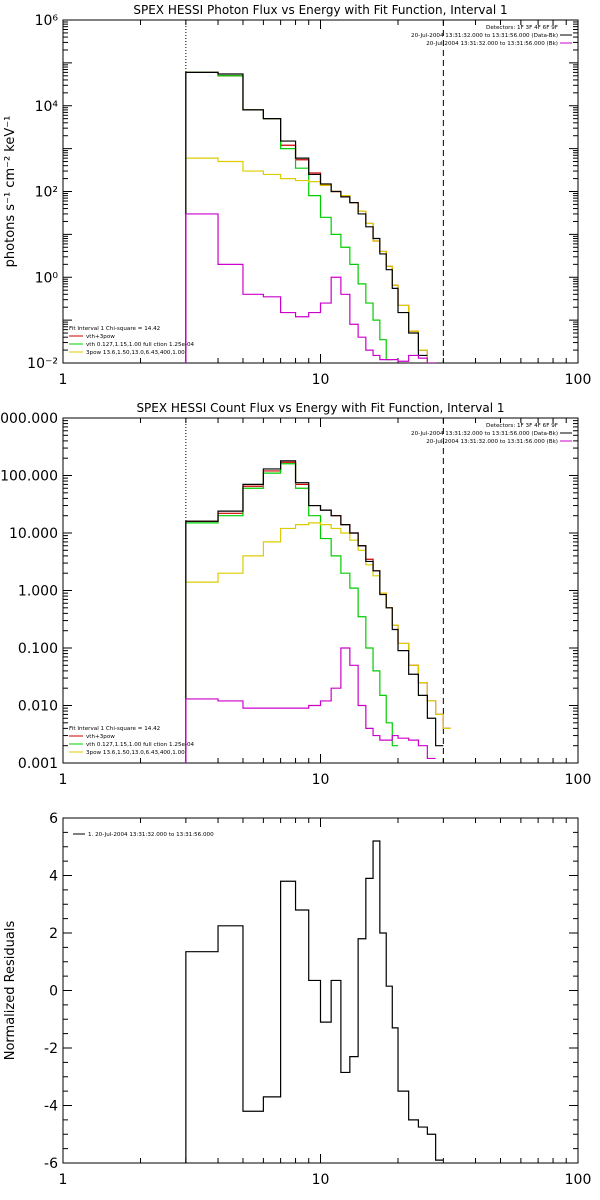 Image resolution: width=600 pixels, height=1200 pixels. What do you see at coordinates (29, 477) in the screenshot?
I see `y-tick-label: 100.000` at bounding box center [29, 477].